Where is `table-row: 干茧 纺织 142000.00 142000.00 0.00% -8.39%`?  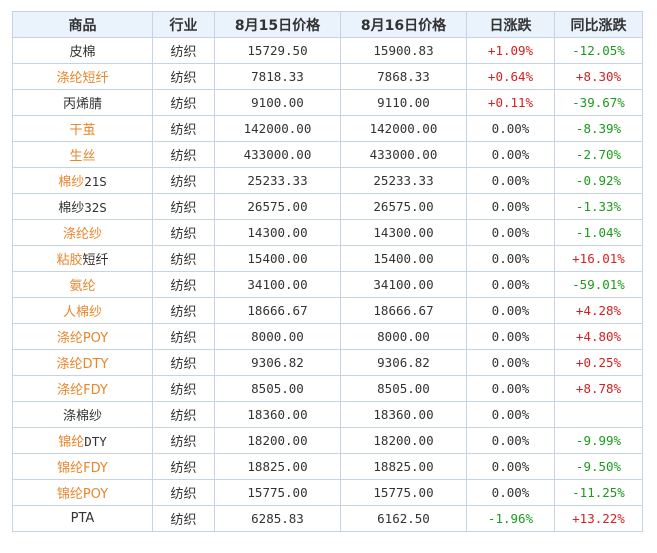
table-row: 干茧 纺织 142000.00 142000.00 0.00% -8.39% is located at coordinates (327, 128).